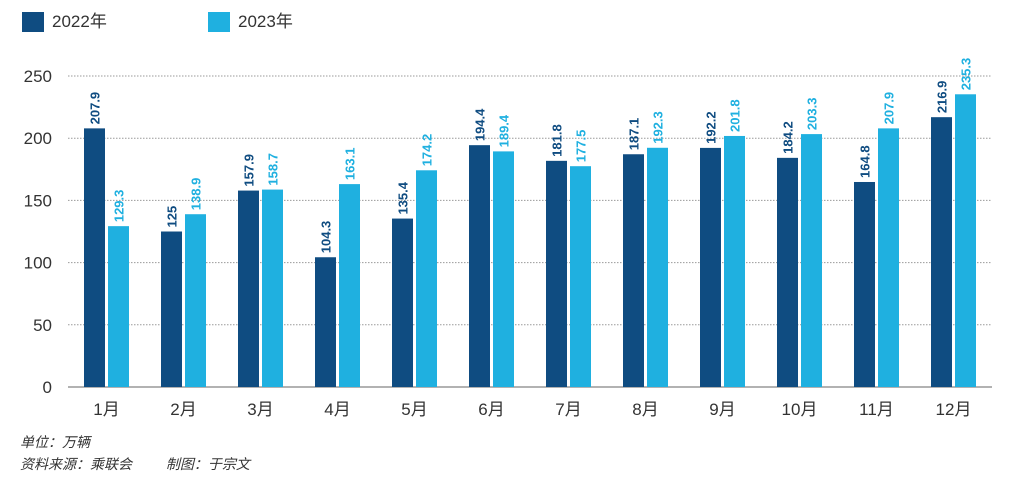 Image resolution: width=1024 pixels, height=496 pixels. I want to click on data-label-2022: 187.1, so click(634, 134).